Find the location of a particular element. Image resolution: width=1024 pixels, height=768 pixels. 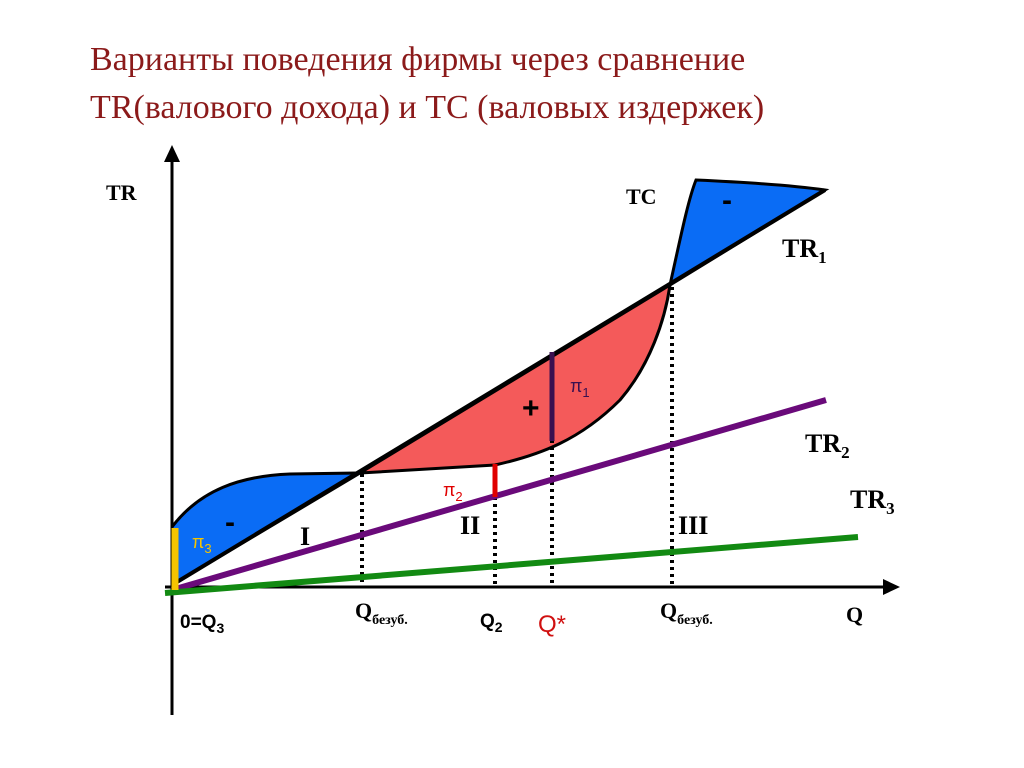

curve-label: TC is located at coordinates (641, 196).